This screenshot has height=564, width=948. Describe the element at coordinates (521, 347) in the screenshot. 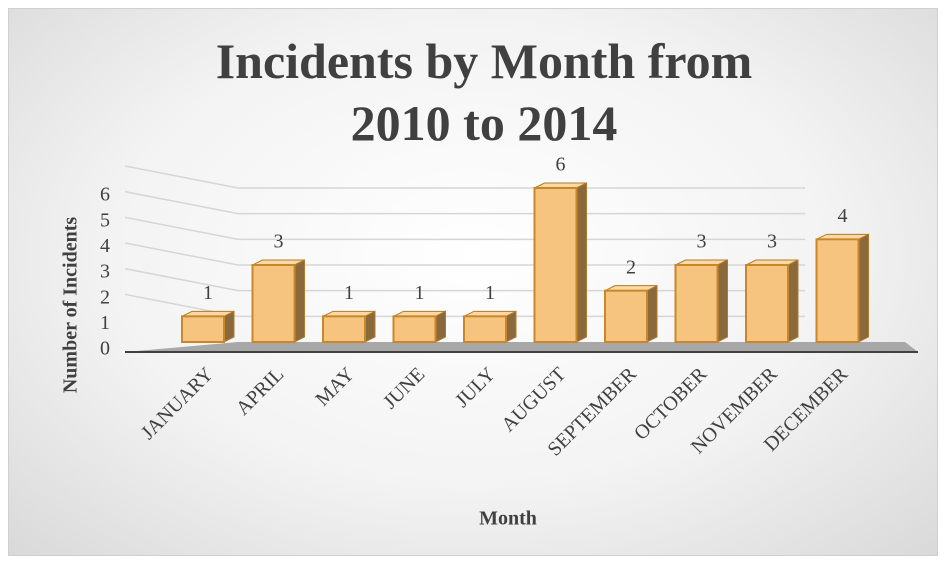

I see `floor` at that location.